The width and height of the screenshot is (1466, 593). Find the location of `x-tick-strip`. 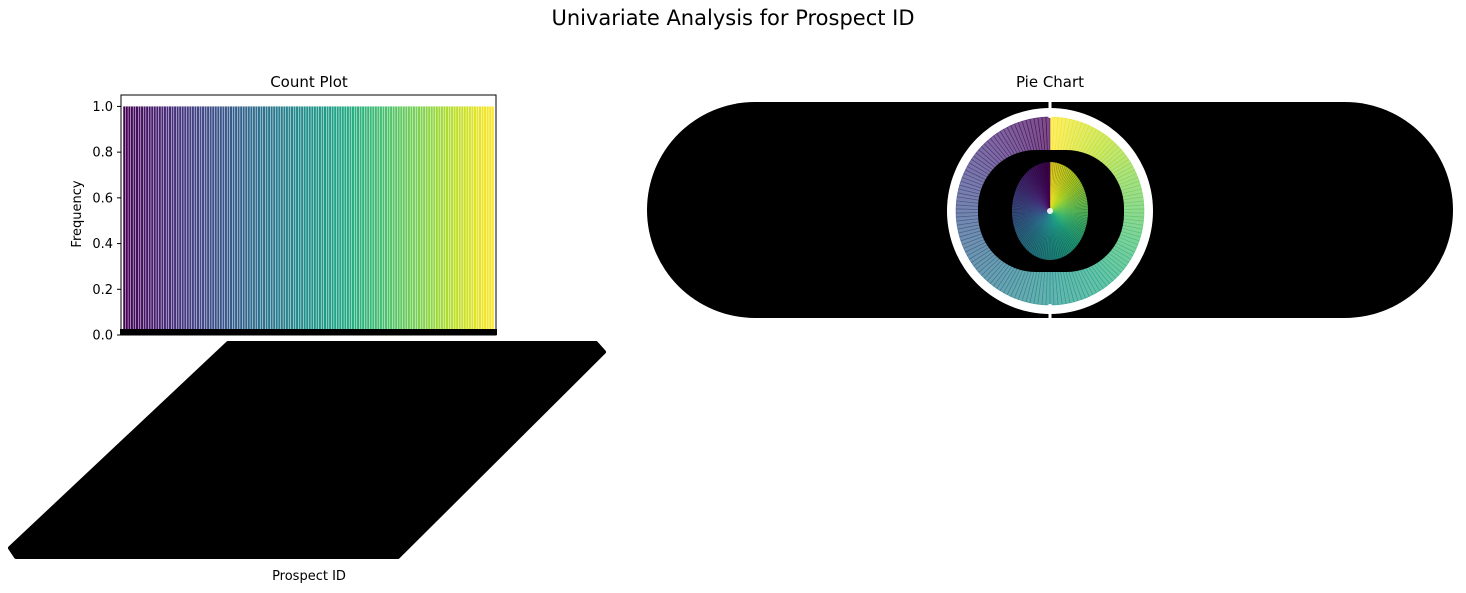

x-tick-strip is located at coordinates (308, 332).